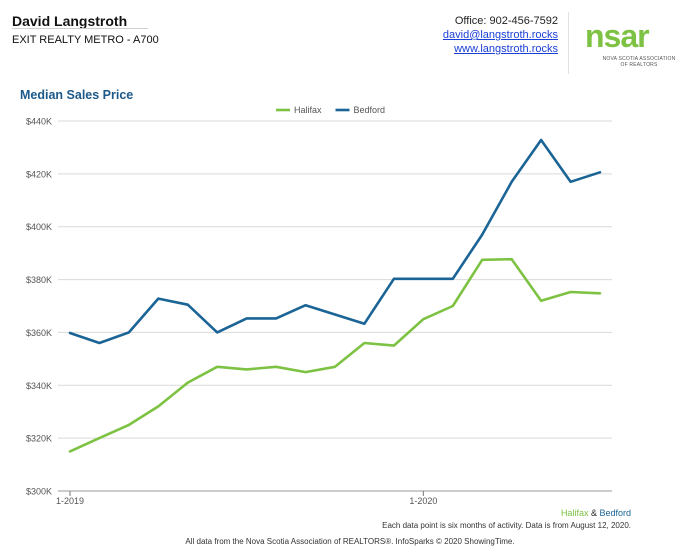 The width and height of the screenshot is (700, 558). I want to click on y-tick-label: $400K, so click(39, 227).